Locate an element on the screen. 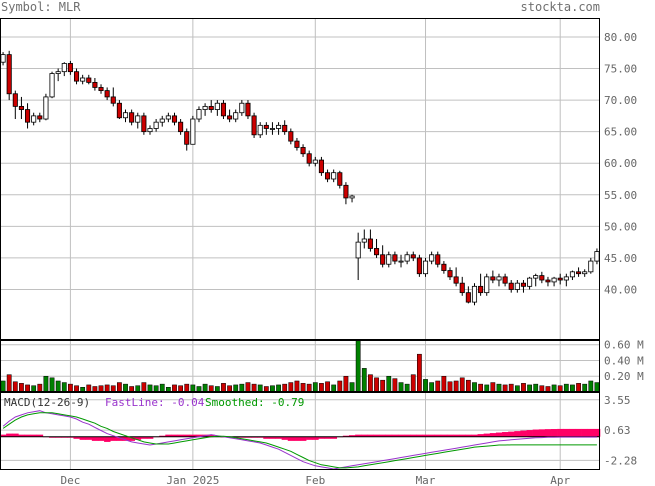 The image size is (655, 486). symbol-label: Symbol: MLR is located at coordinates (41, 7).